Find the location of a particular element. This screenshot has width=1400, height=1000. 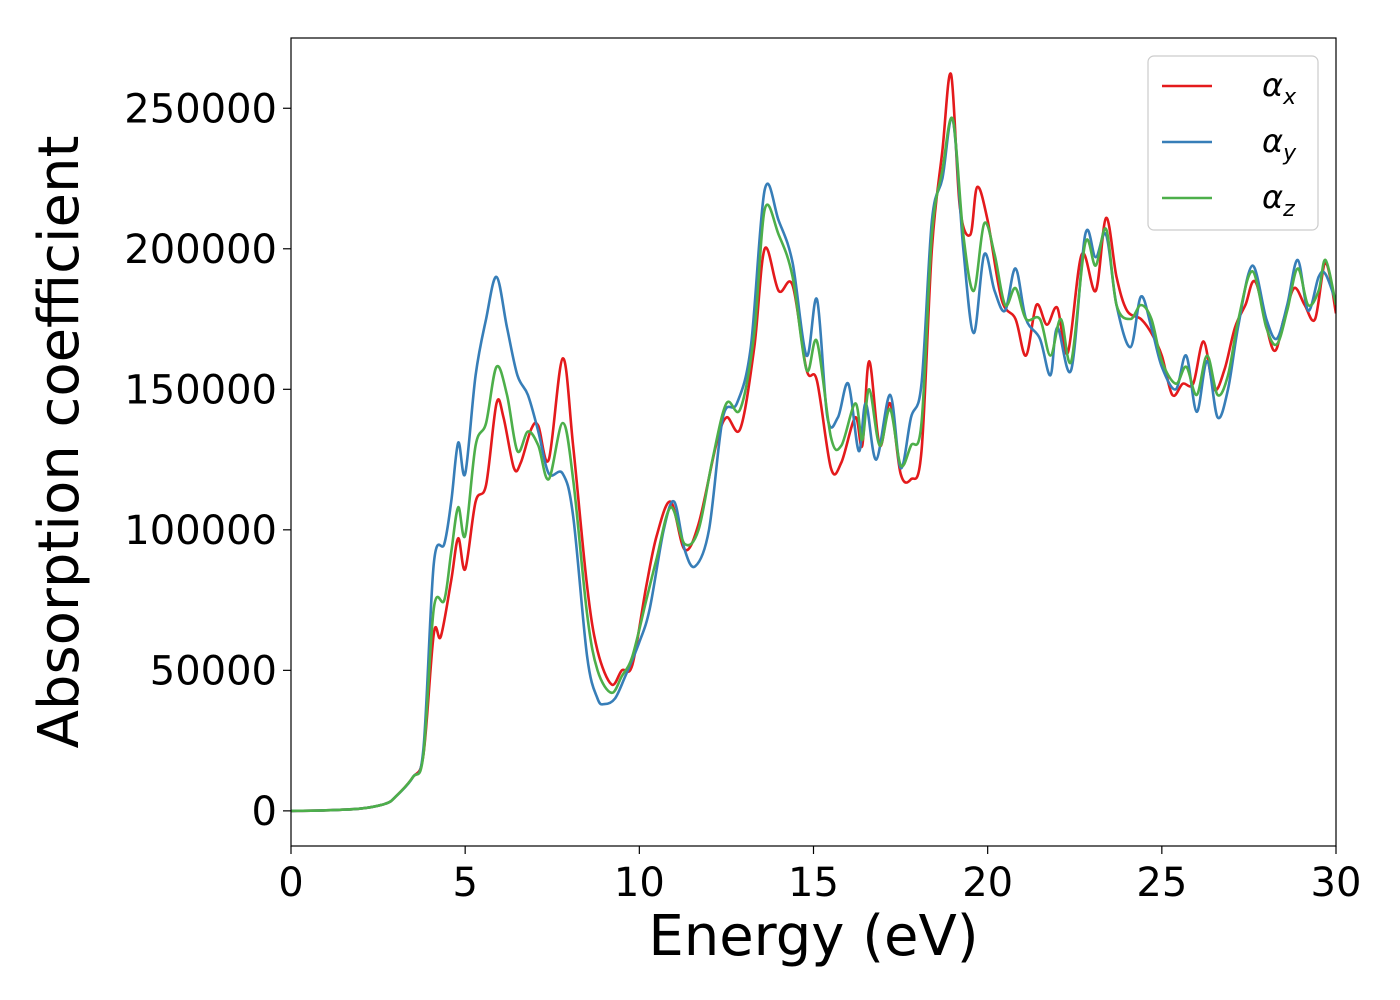

x-tick-label: 20 is located at coordinates (987, 883).